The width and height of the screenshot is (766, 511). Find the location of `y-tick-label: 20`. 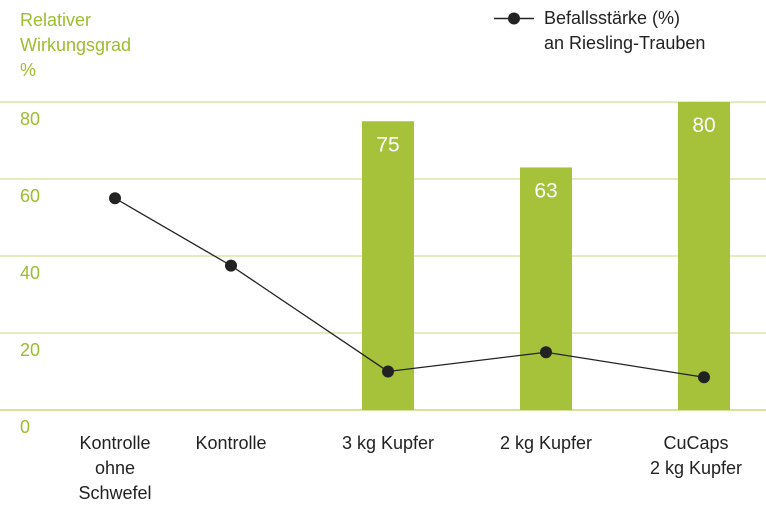

y-tick-label: 20 is located at coordinates (30, 350).